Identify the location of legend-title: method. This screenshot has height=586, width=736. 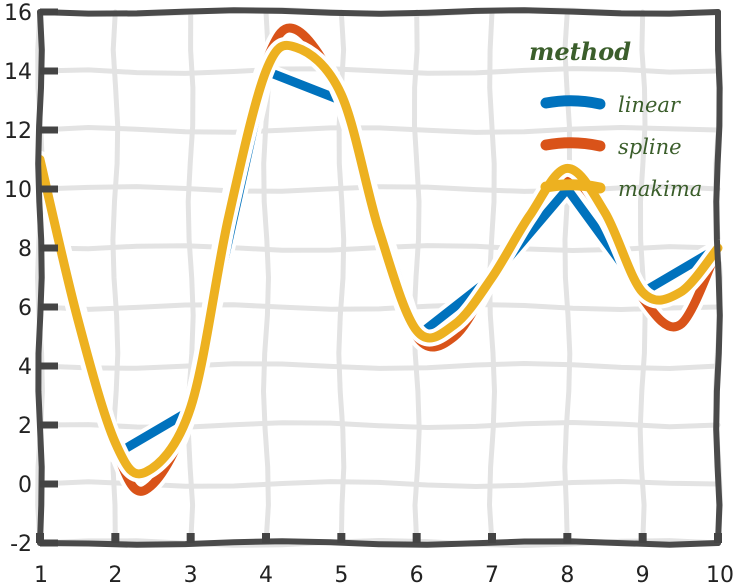
(580, 51).